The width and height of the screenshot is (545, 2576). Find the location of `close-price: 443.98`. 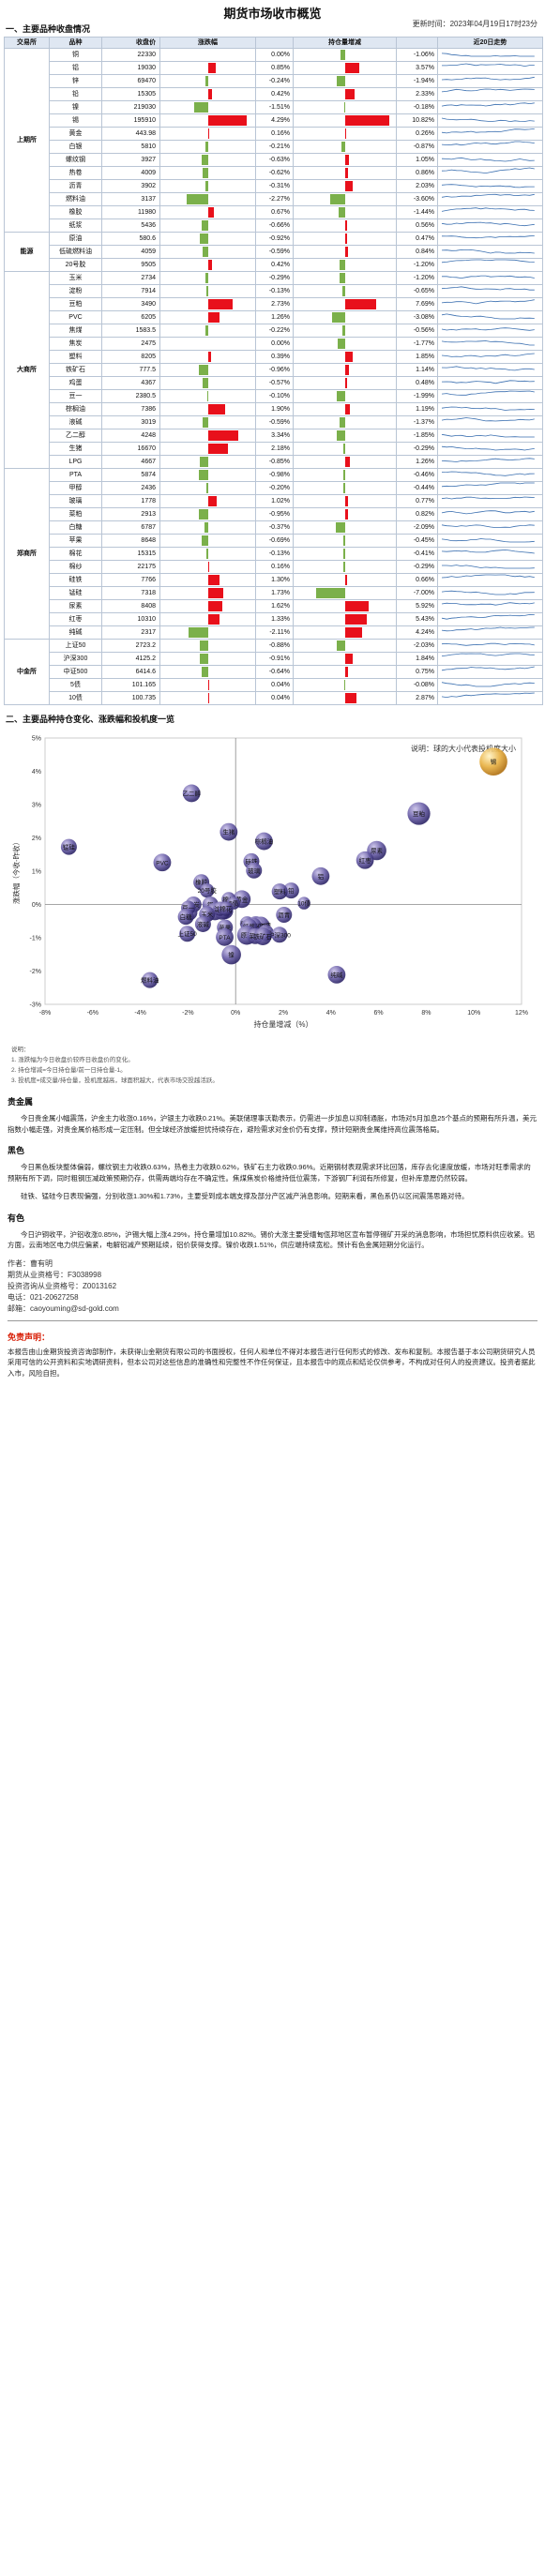

close-price: 443.98 is located at coordinates (131, 134).